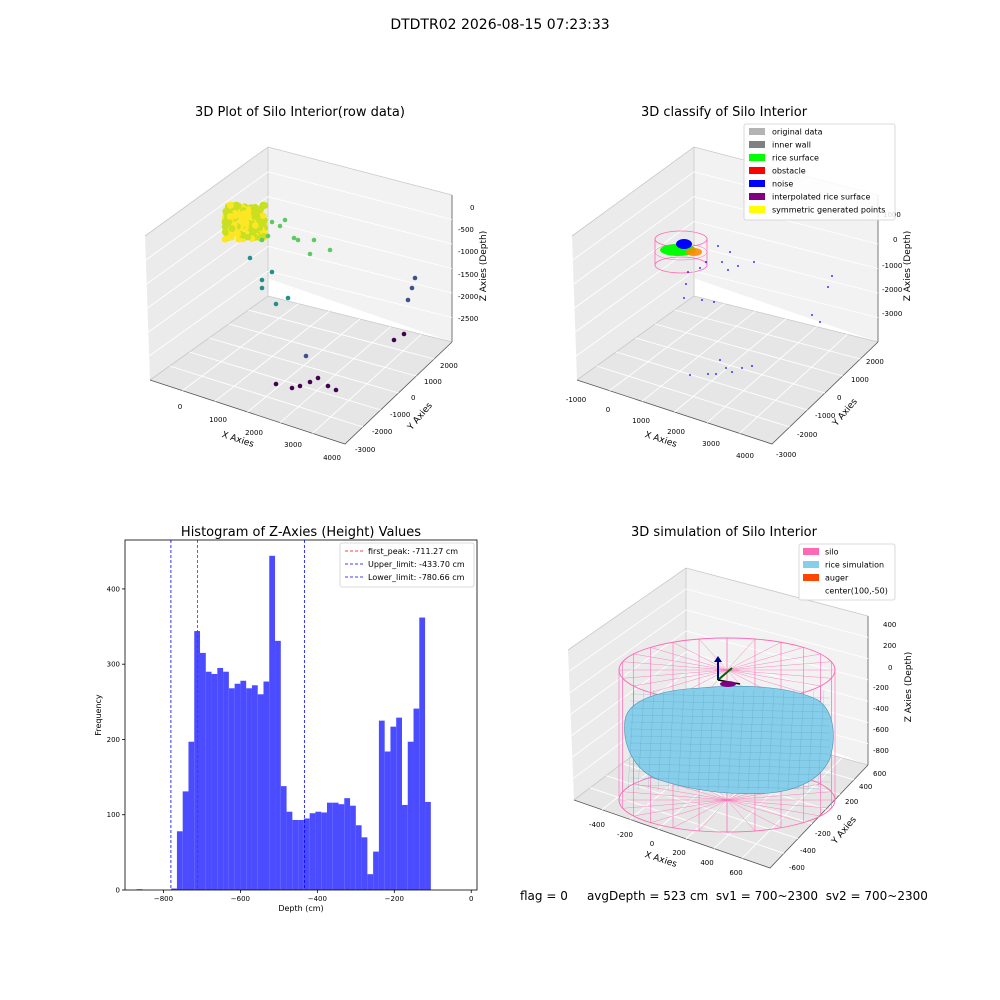 Image resolution: width=1000 pixels, height=1000 pixels. I want to click on plot1-ztick: -1000, so click(468, 252).